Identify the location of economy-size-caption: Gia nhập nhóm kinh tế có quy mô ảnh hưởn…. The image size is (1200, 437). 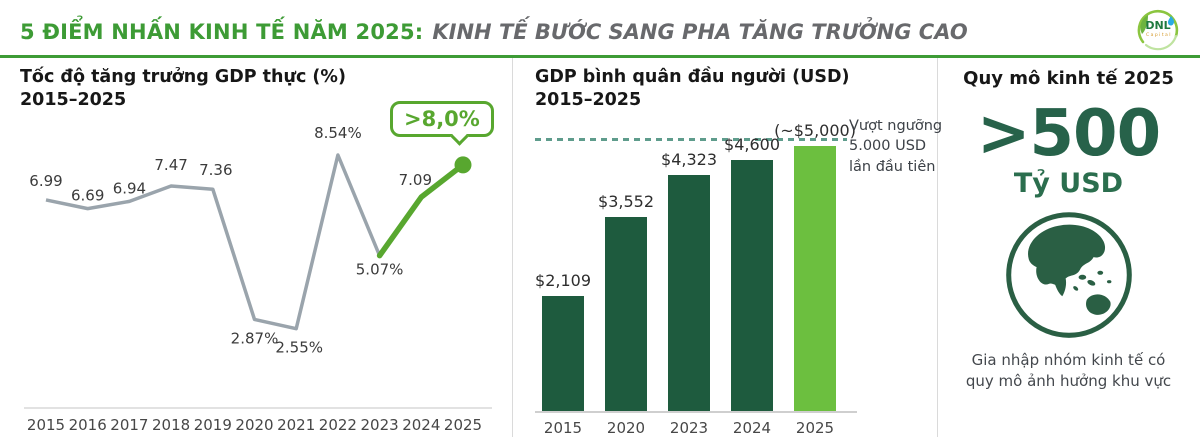
(1068, 370).